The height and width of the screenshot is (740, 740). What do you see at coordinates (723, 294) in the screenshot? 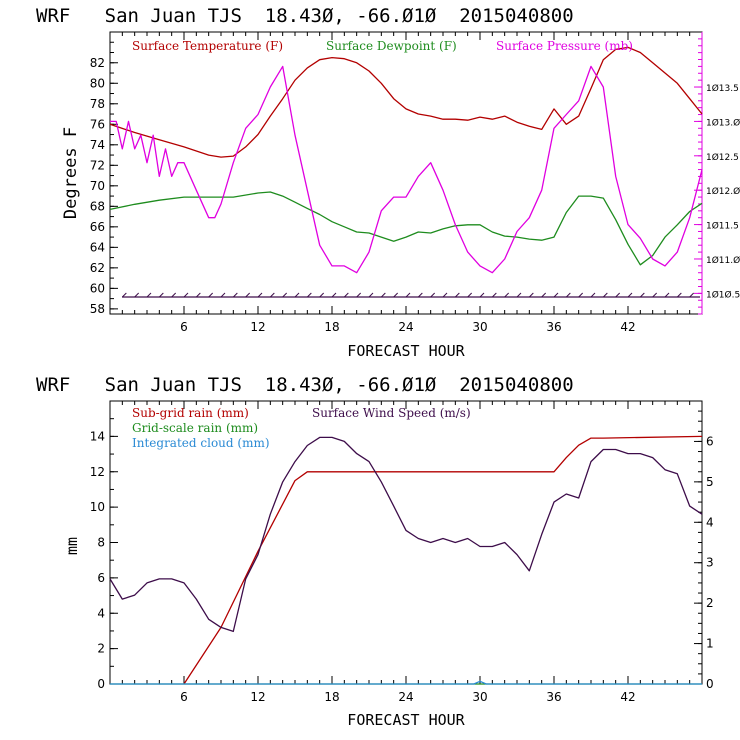
I see `y2-tick-label: 1Ø1Ø.5` at bounding box center [723, 294].